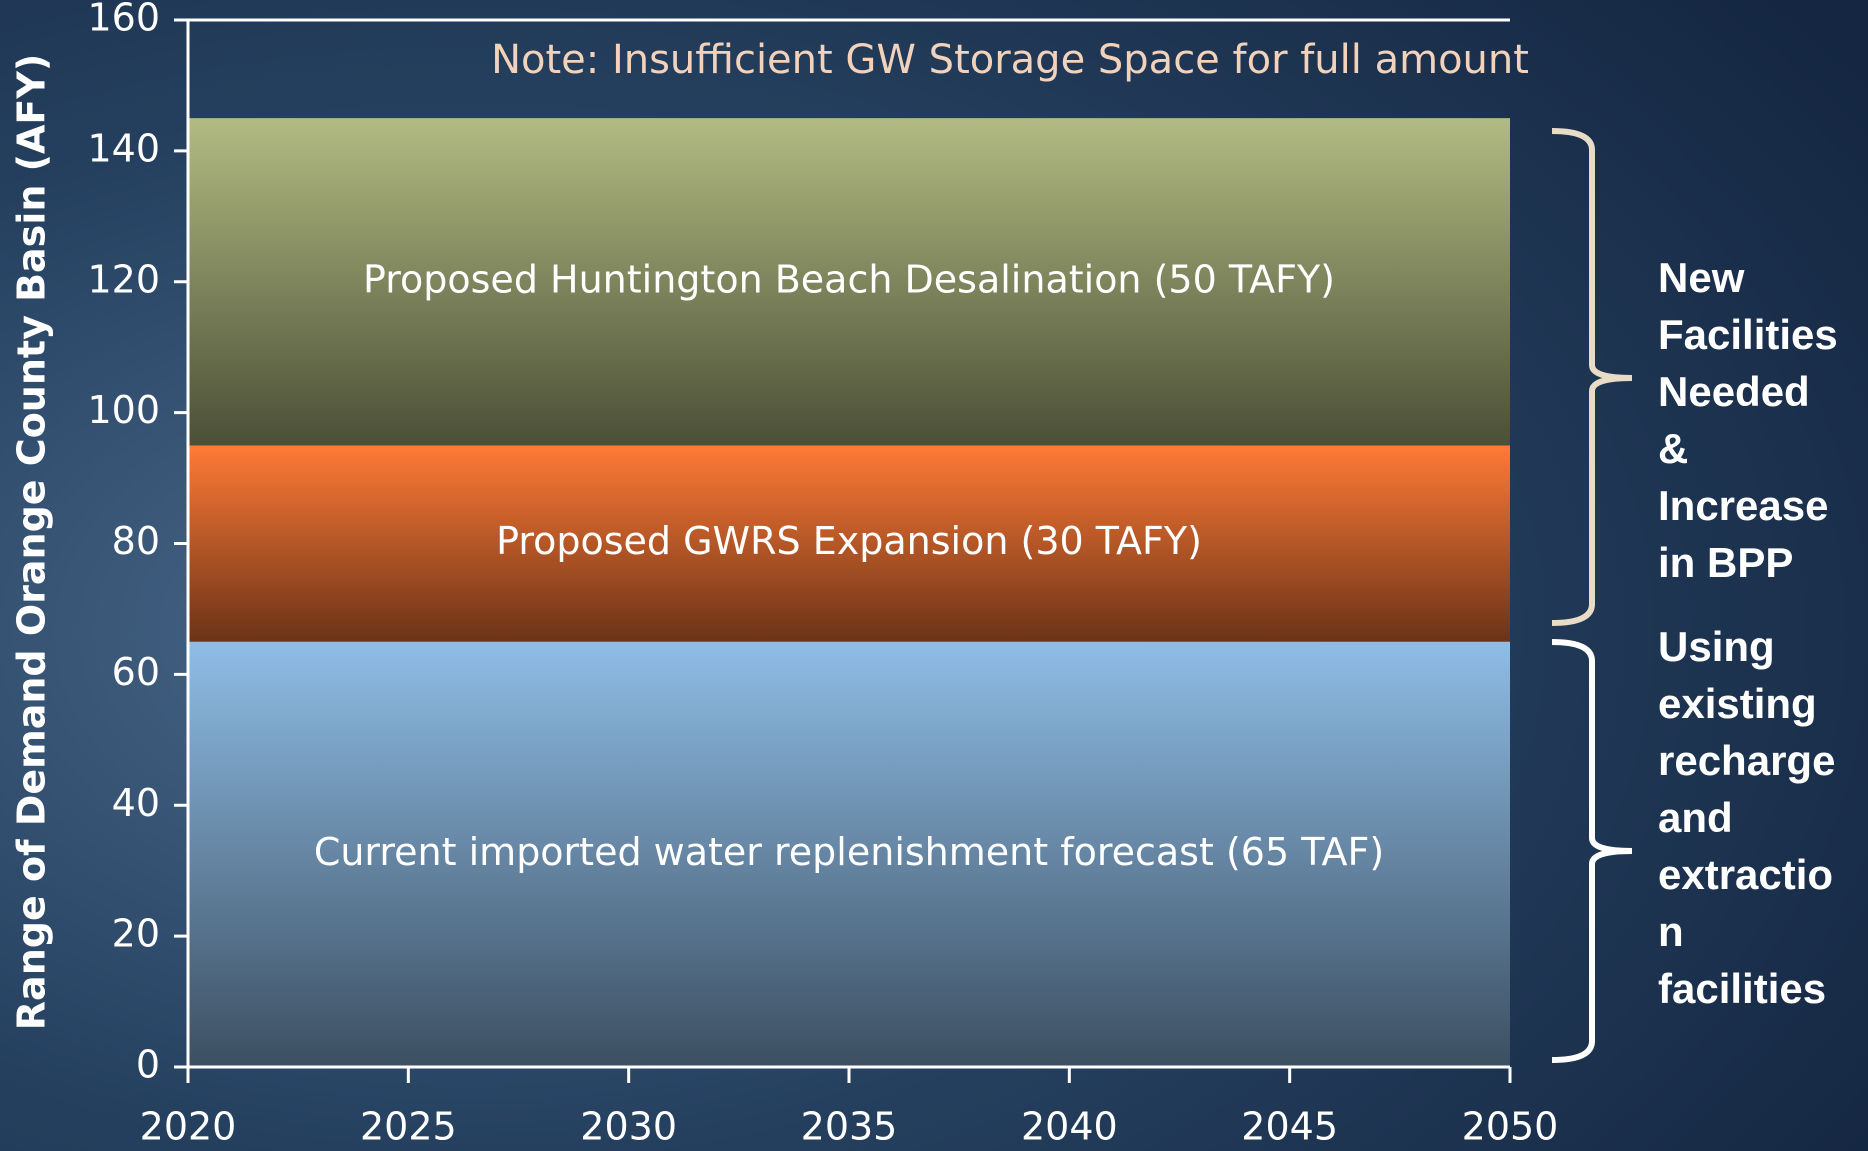 The image size is (1868, 1151). Describe the element at coordinates (136, 934) in the screenshot. I see `y-tick-label: 20` at that location.